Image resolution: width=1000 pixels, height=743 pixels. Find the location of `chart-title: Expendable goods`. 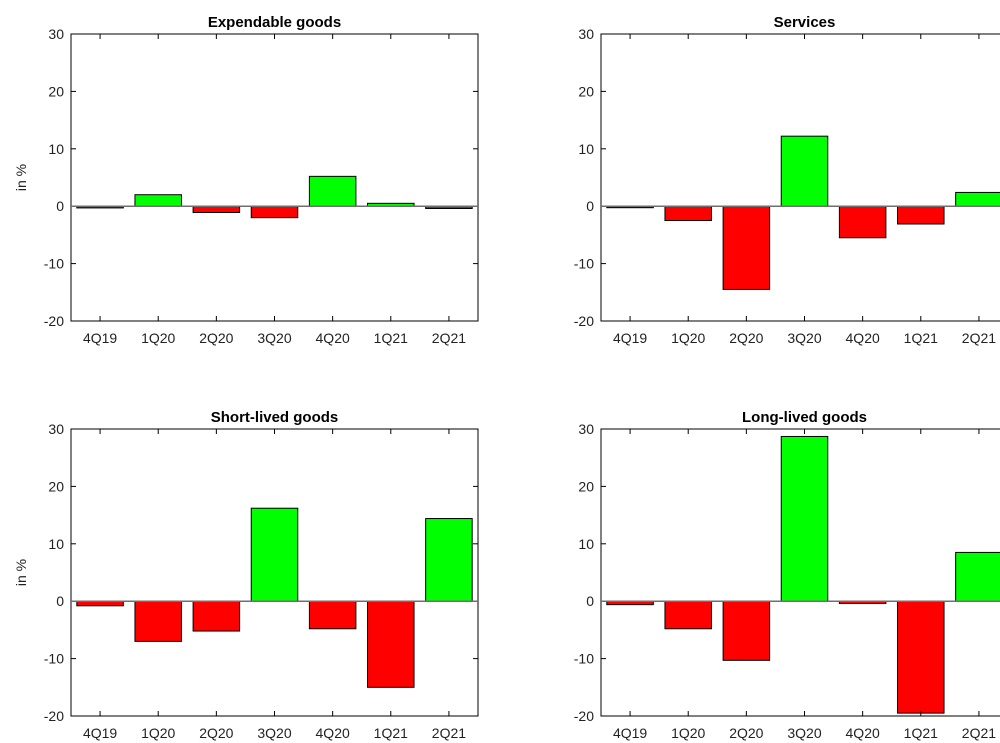

chart-title: Expendable goods is located at coordinates (274, 22).